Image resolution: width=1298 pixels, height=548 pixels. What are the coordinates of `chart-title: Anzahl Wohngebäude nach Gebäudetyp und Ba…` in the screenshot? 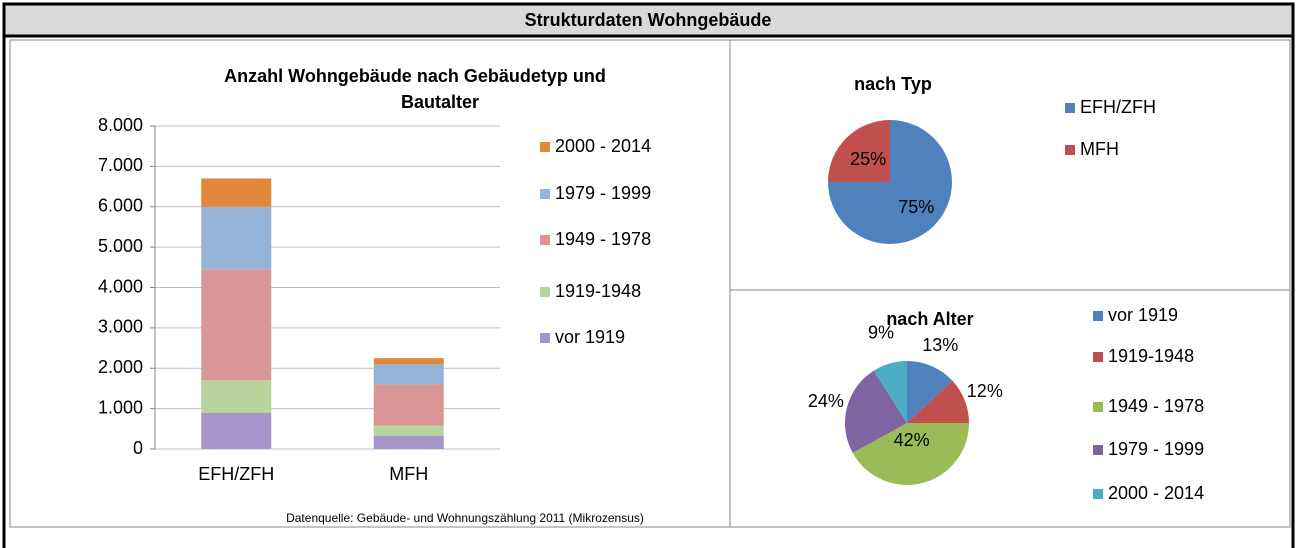 It's located at (415, 89).